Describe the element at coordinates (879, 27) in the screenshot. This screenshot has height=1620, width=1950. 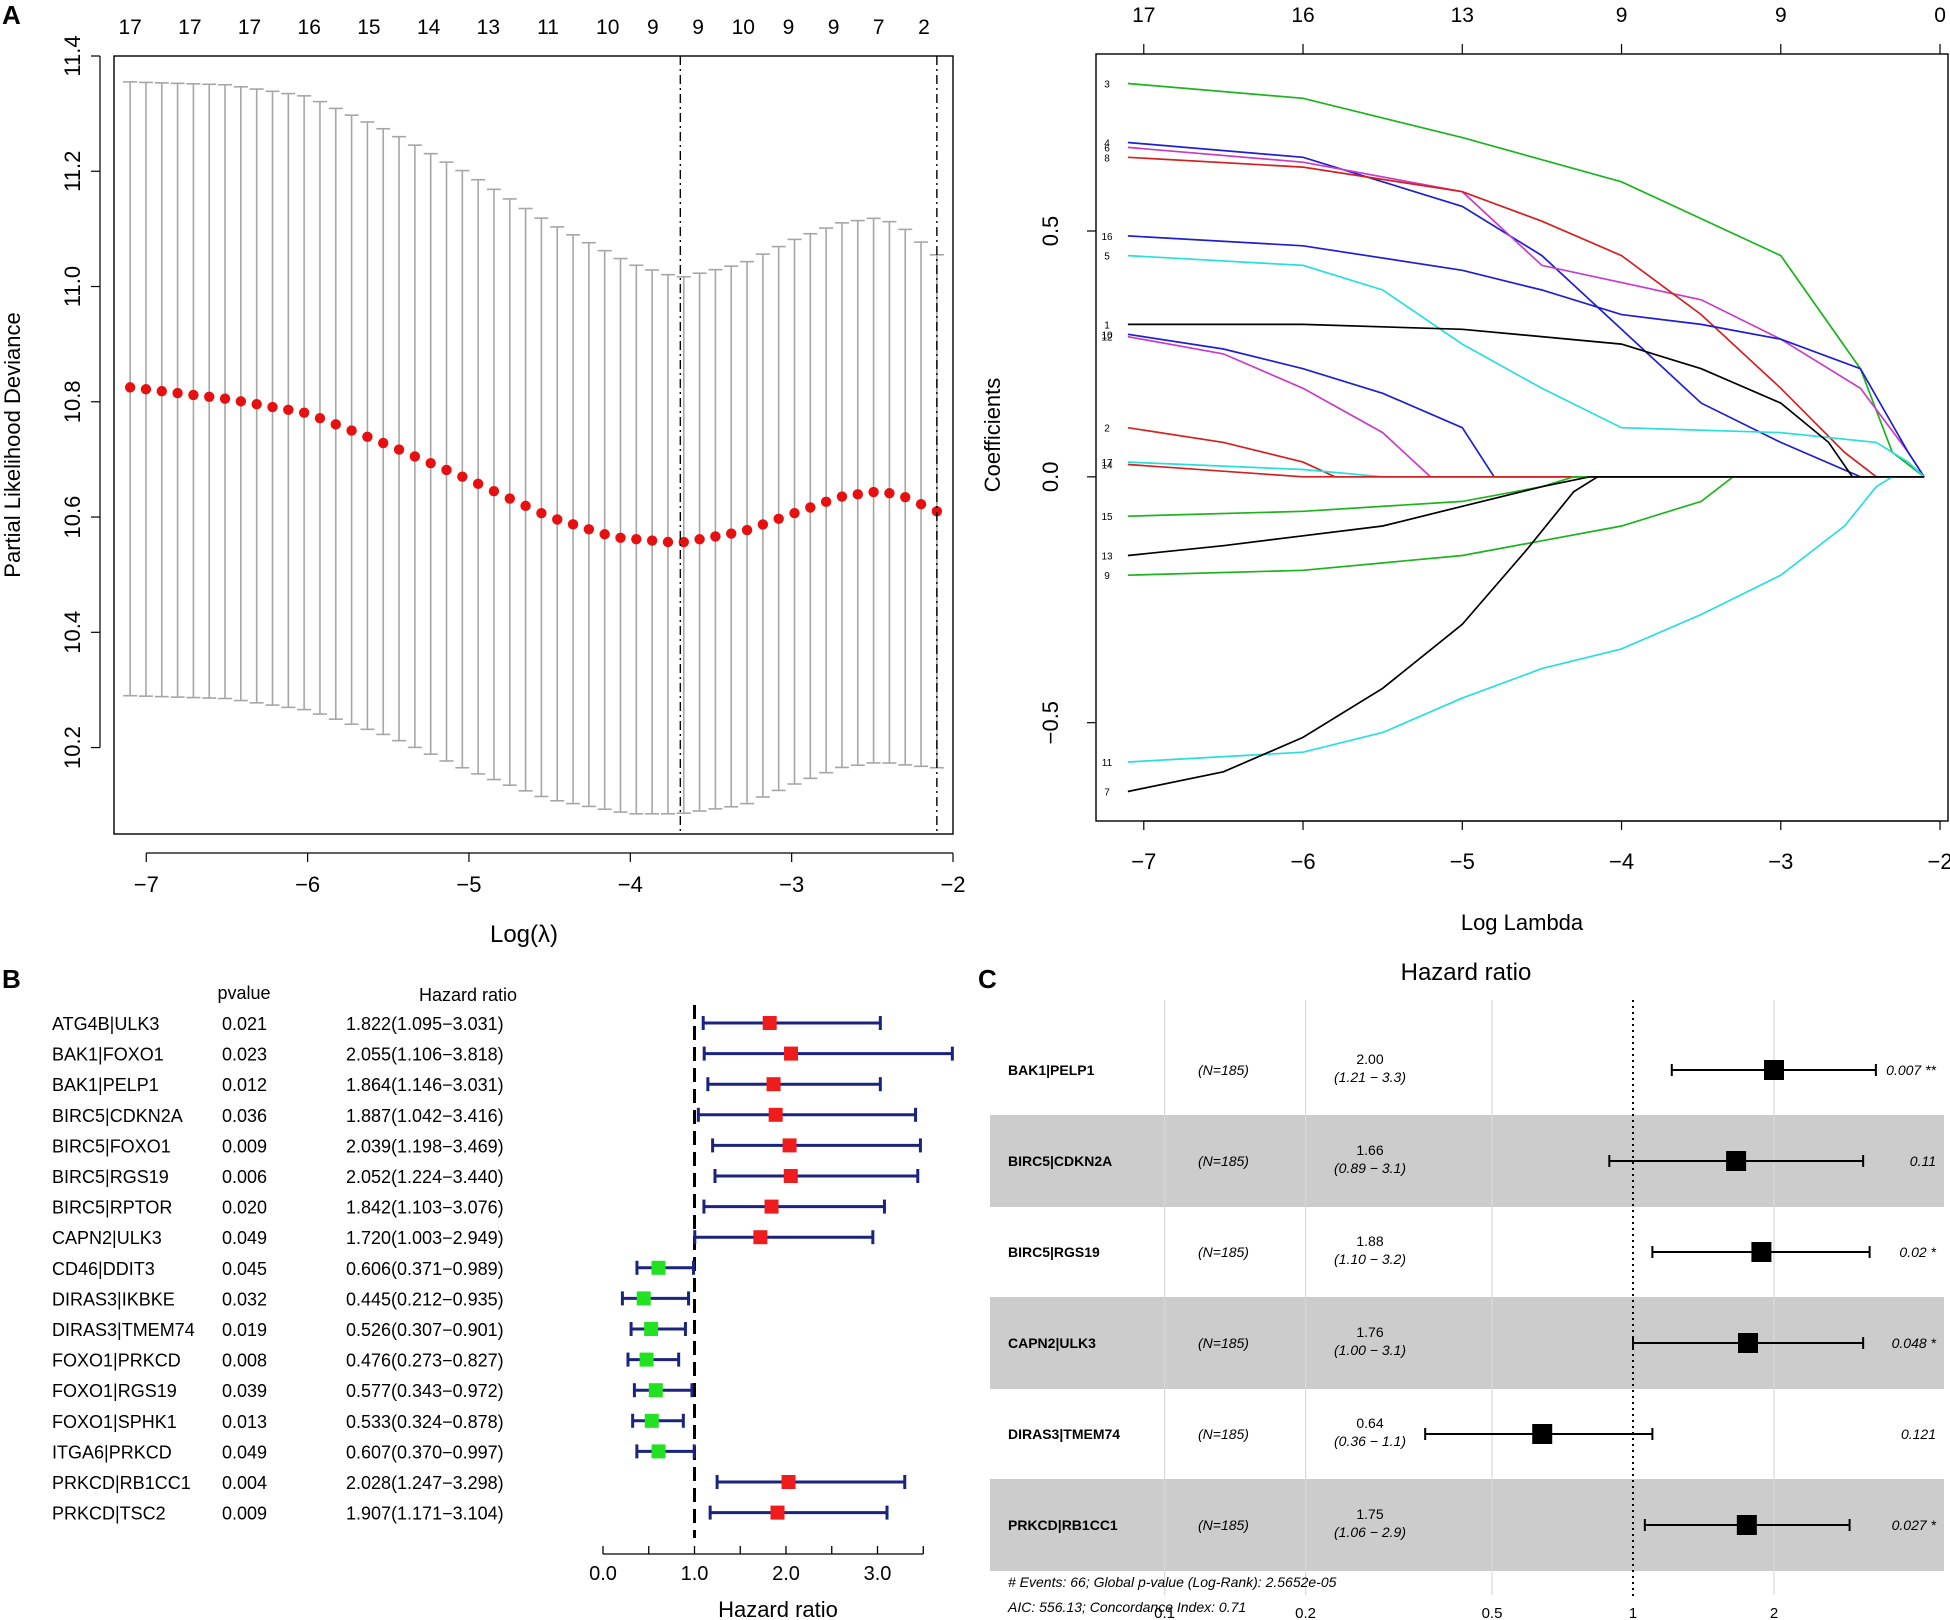
I see `cv-top-nonzero-count: 7` at that location.